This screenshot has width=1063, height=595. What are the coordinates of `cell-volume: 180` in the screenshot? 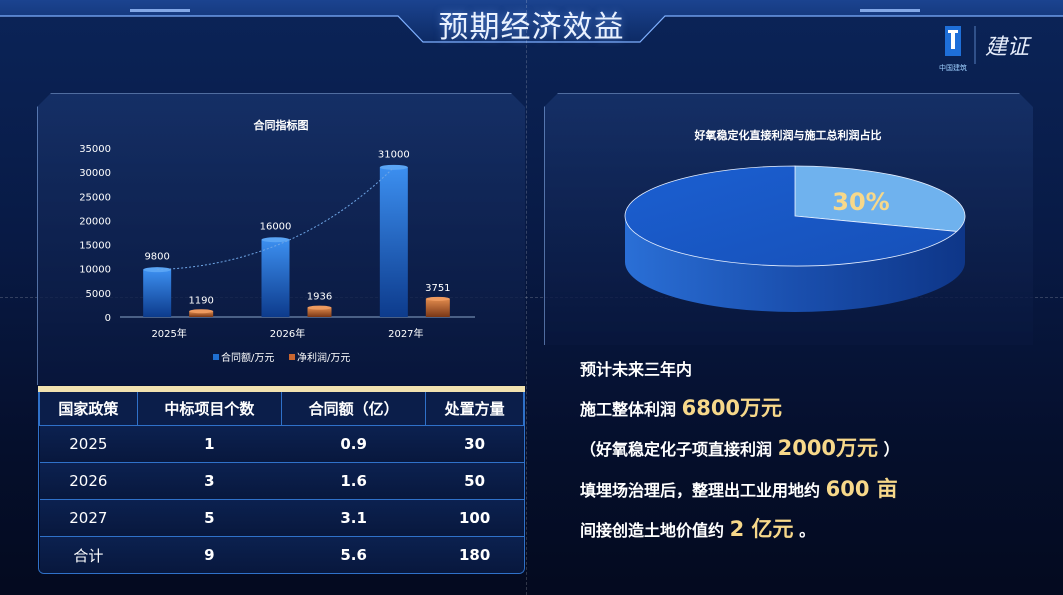 It's located at (474, 554).